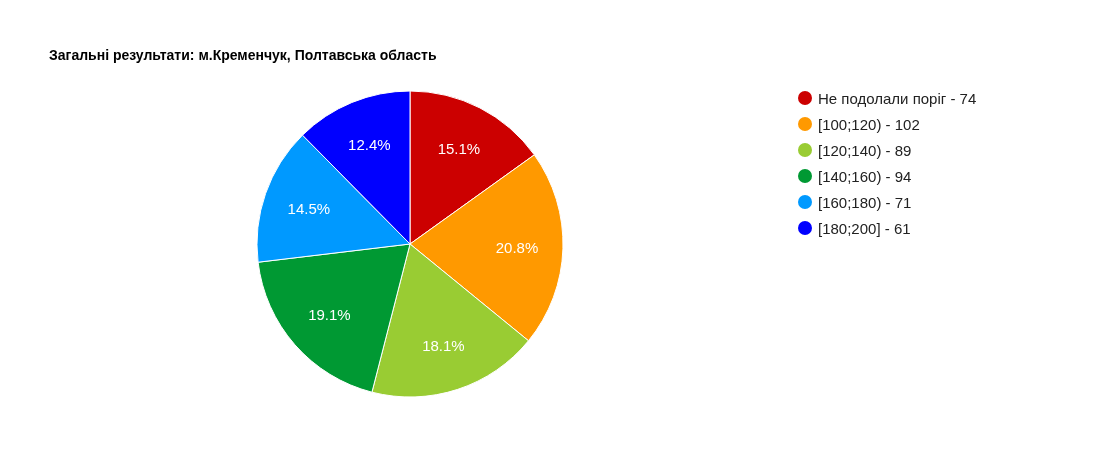 The width and height of the screenshot is (1113, 475). I want to click on data-label: 14.5%, so click(309, 209).